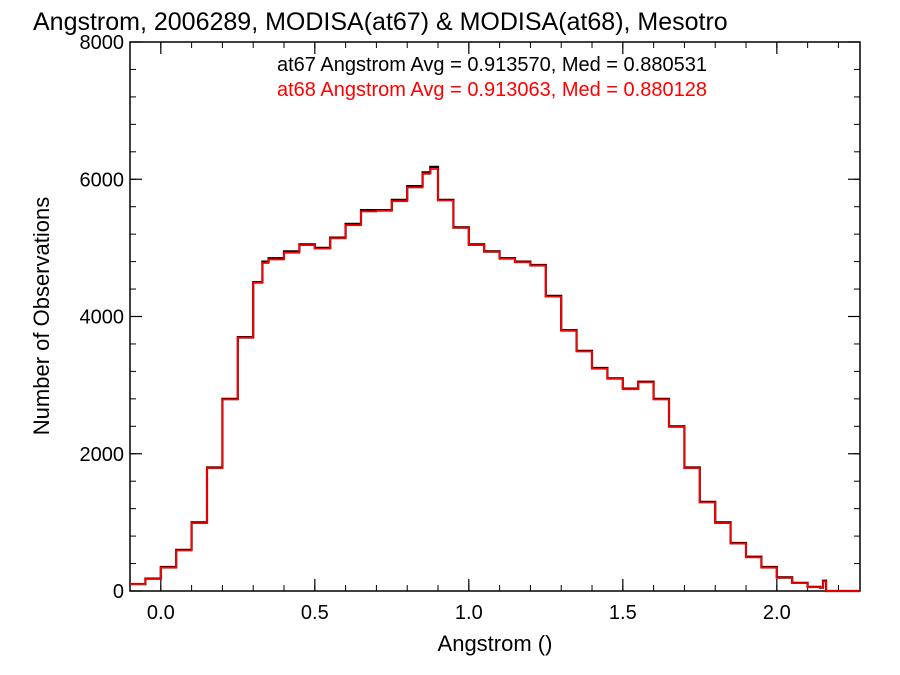  I want to click on y-tick-labels: 0 2000 4000 6000 8000, so click(102, 317).